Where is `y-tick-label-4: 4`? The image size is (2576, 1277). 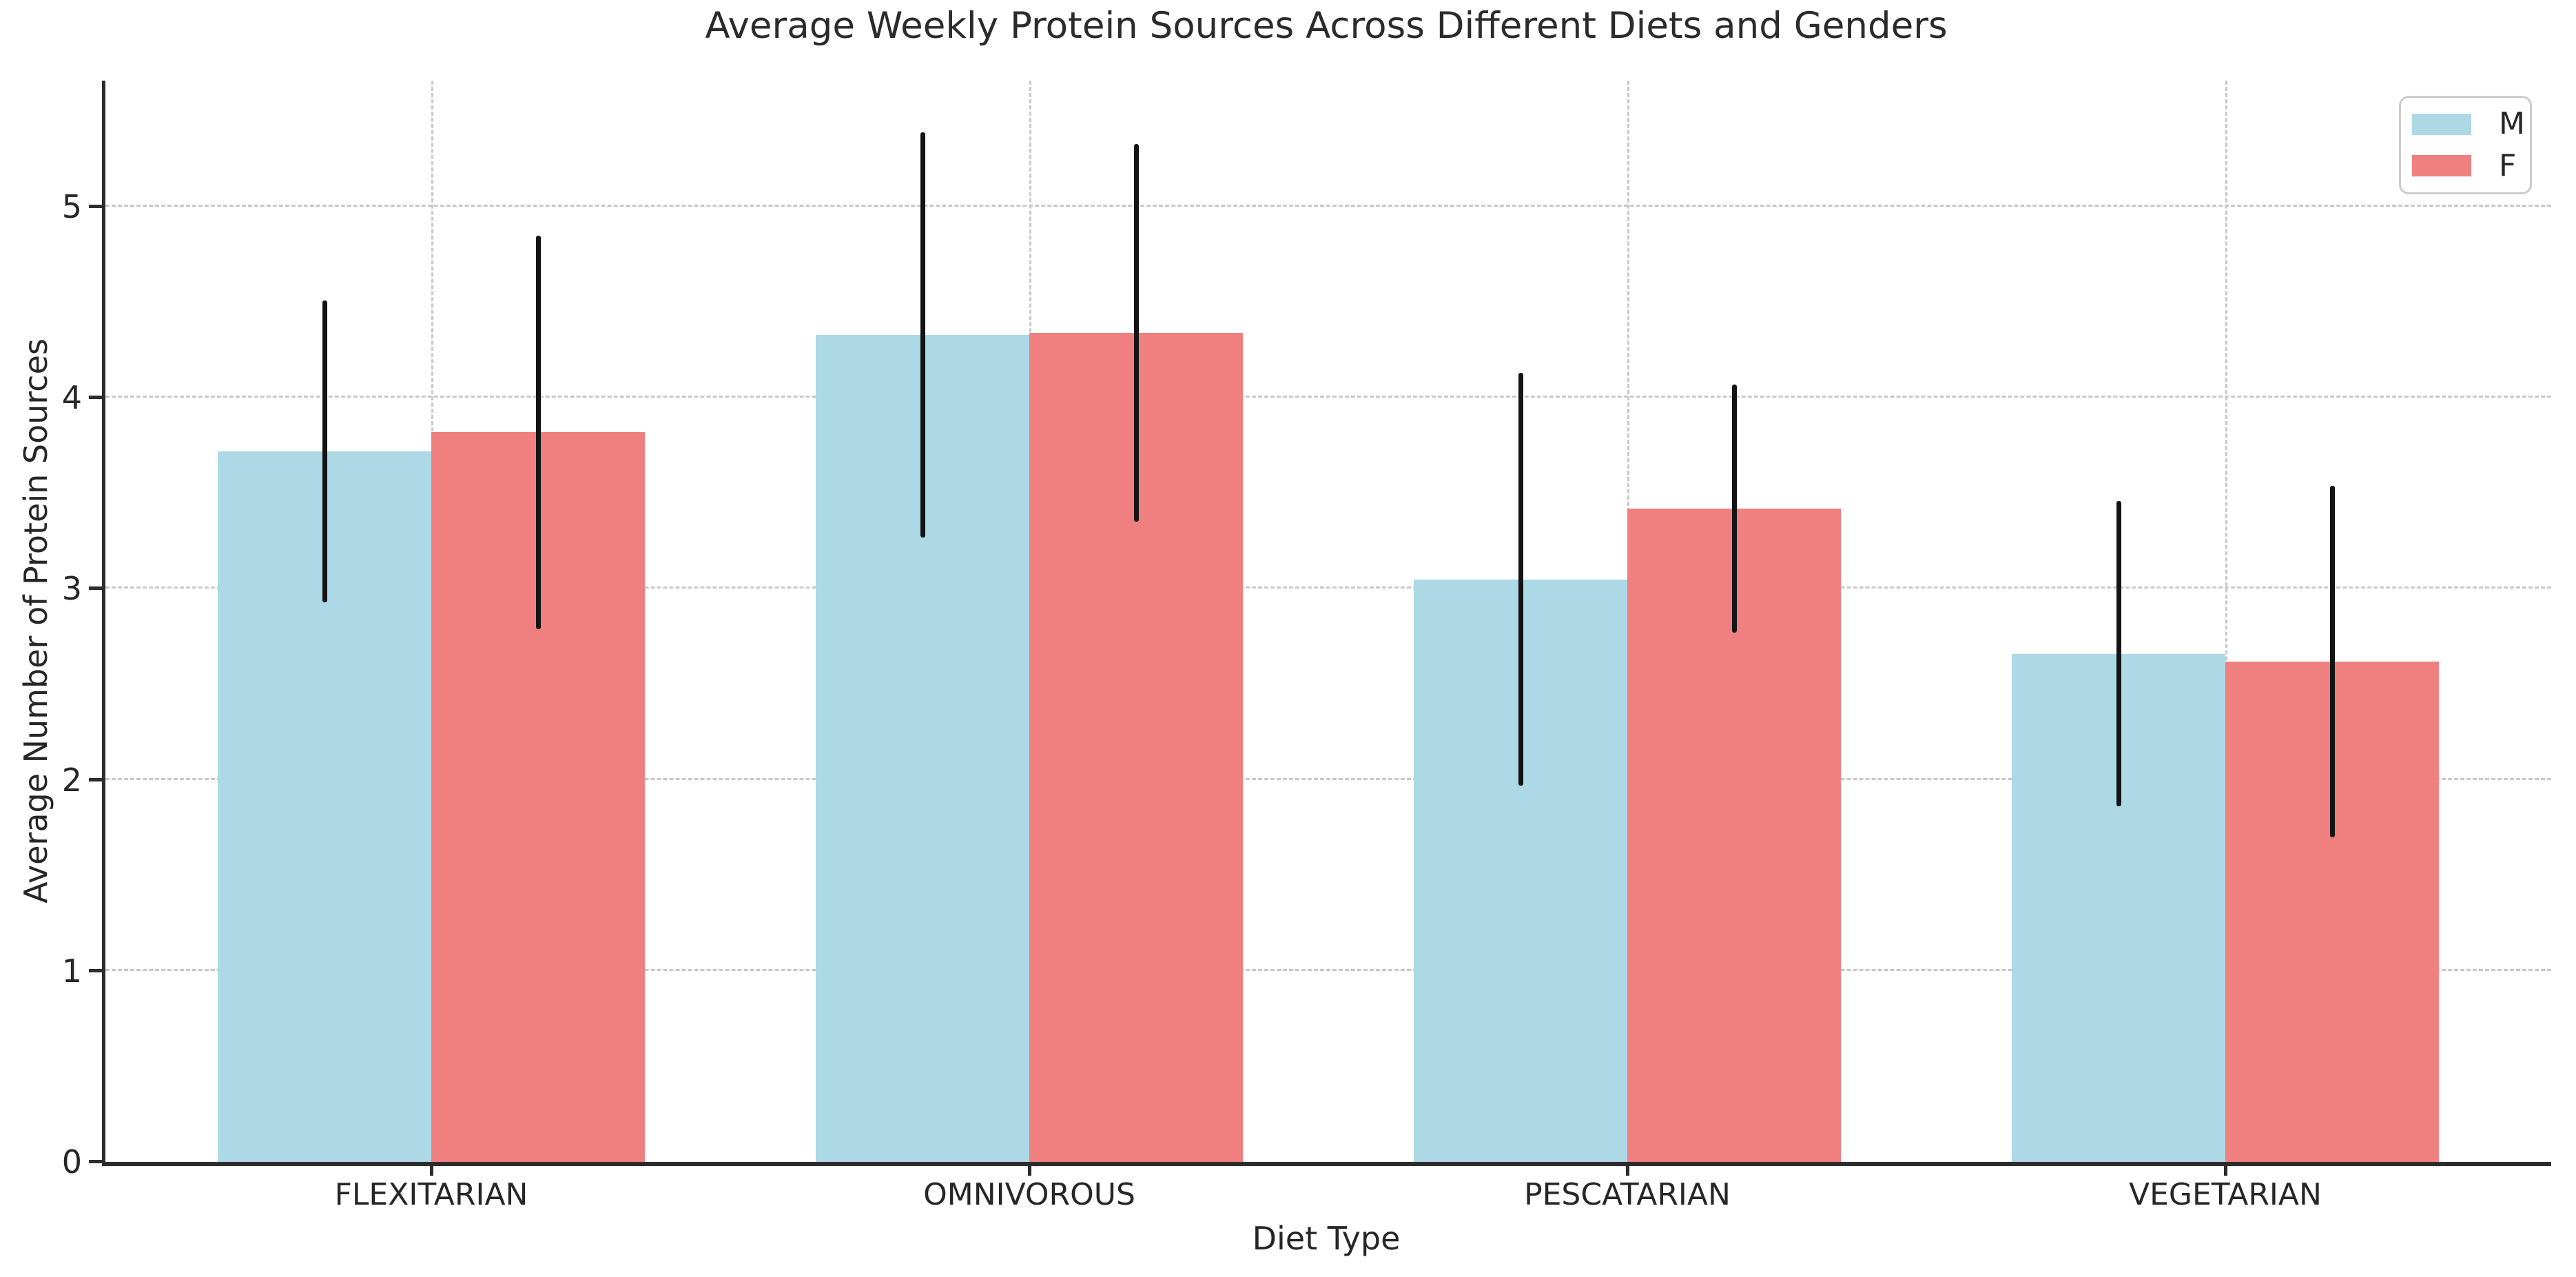 y-tick-label-4: 4 is located at coordinates (71, 398).